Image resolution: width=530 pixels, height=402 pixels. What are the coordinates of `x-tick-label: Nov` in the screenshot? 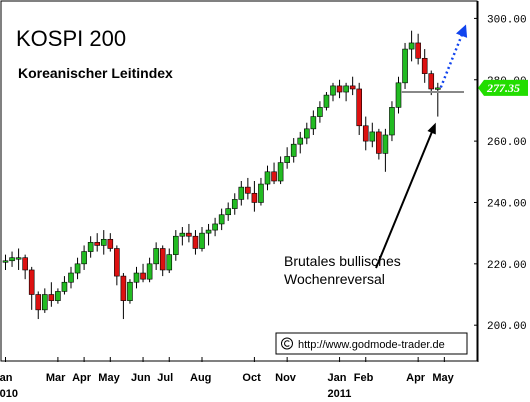 It's located at (286, 378).